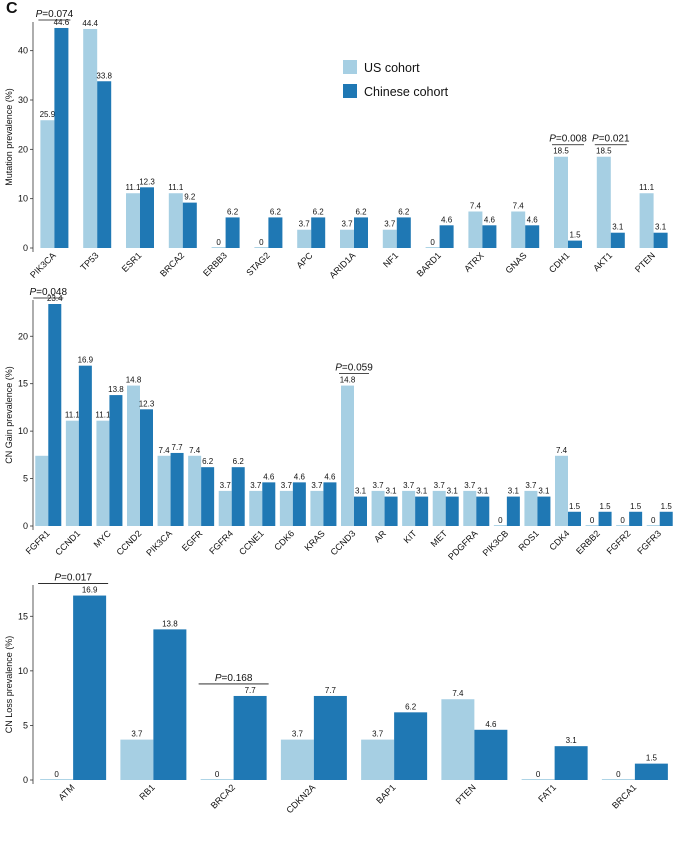  Describe the element at coordinates (55, 14) in the screenshot. I see `p-value-annotation: P=0.074` at that location.